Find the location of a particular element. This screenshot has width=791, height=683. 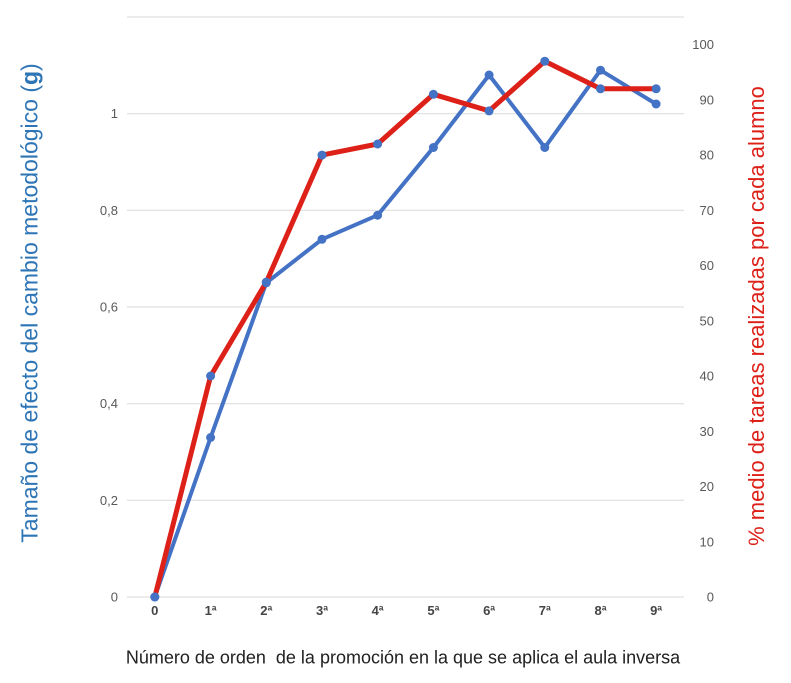

x-axis-category-label: 4ª is located at coordinates (378, 610).